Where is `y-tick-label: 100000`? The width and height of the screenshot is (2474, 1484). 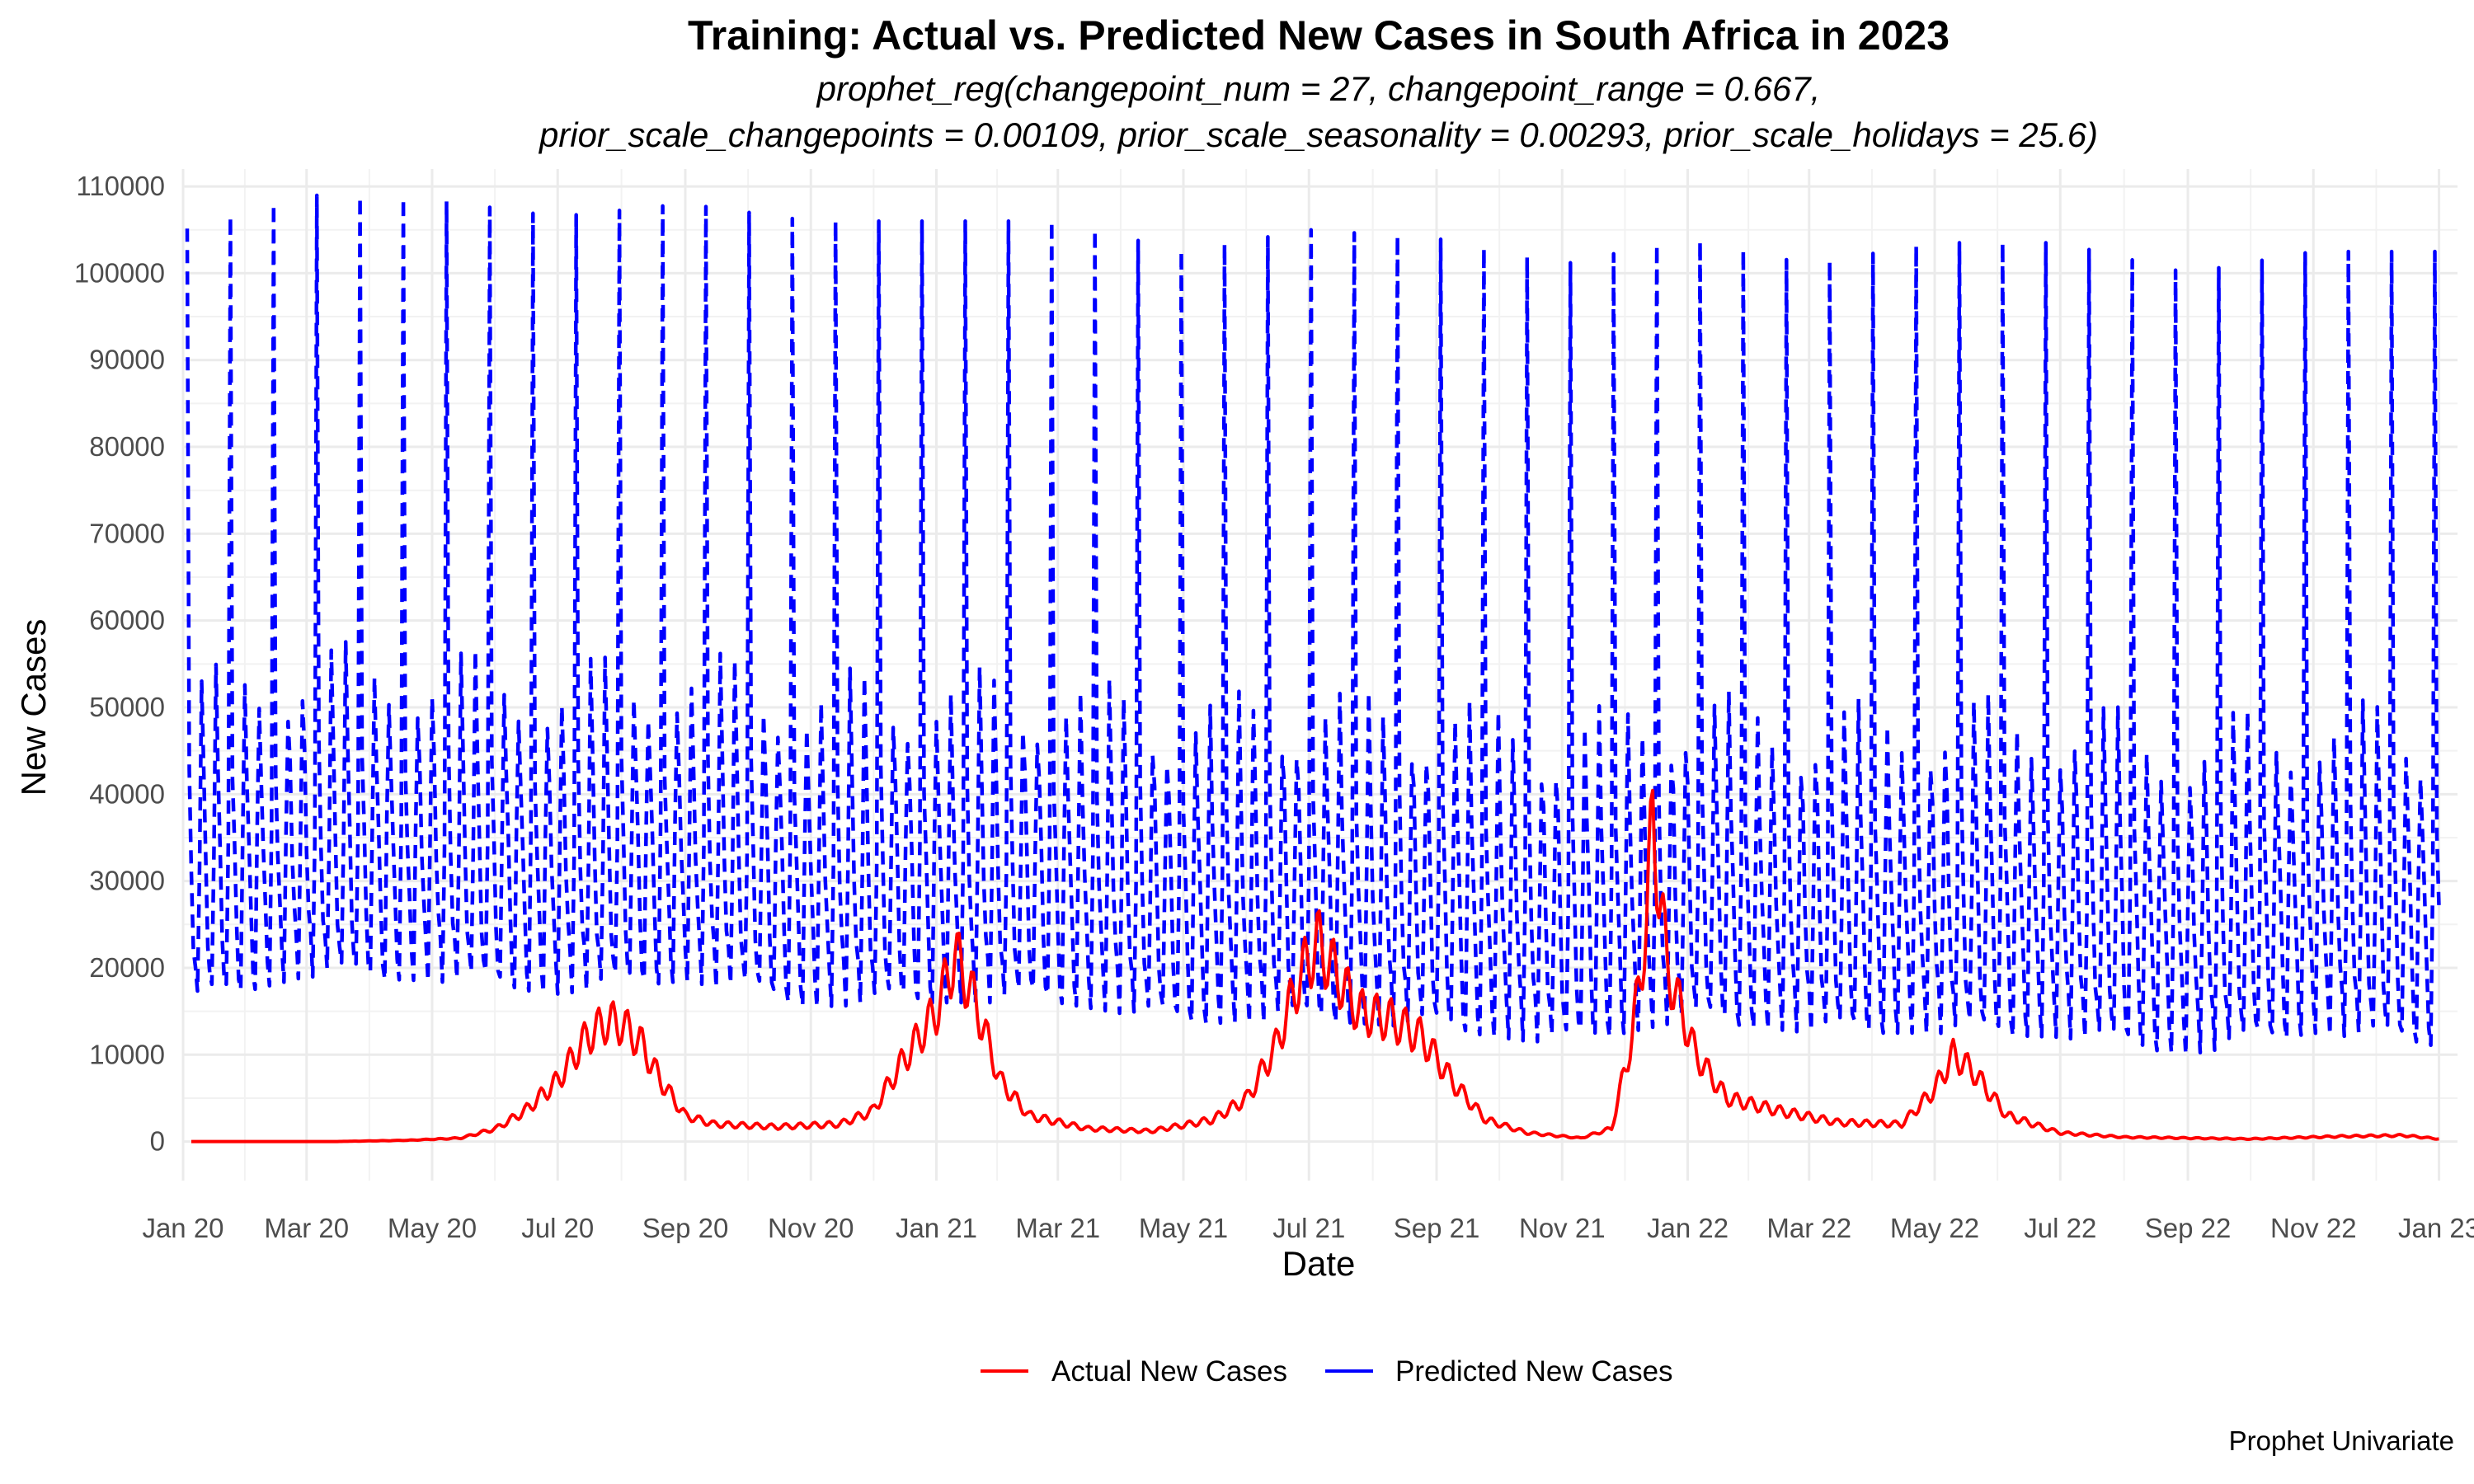 y-tick-label: 100000 is located at coordinates (119, 272).